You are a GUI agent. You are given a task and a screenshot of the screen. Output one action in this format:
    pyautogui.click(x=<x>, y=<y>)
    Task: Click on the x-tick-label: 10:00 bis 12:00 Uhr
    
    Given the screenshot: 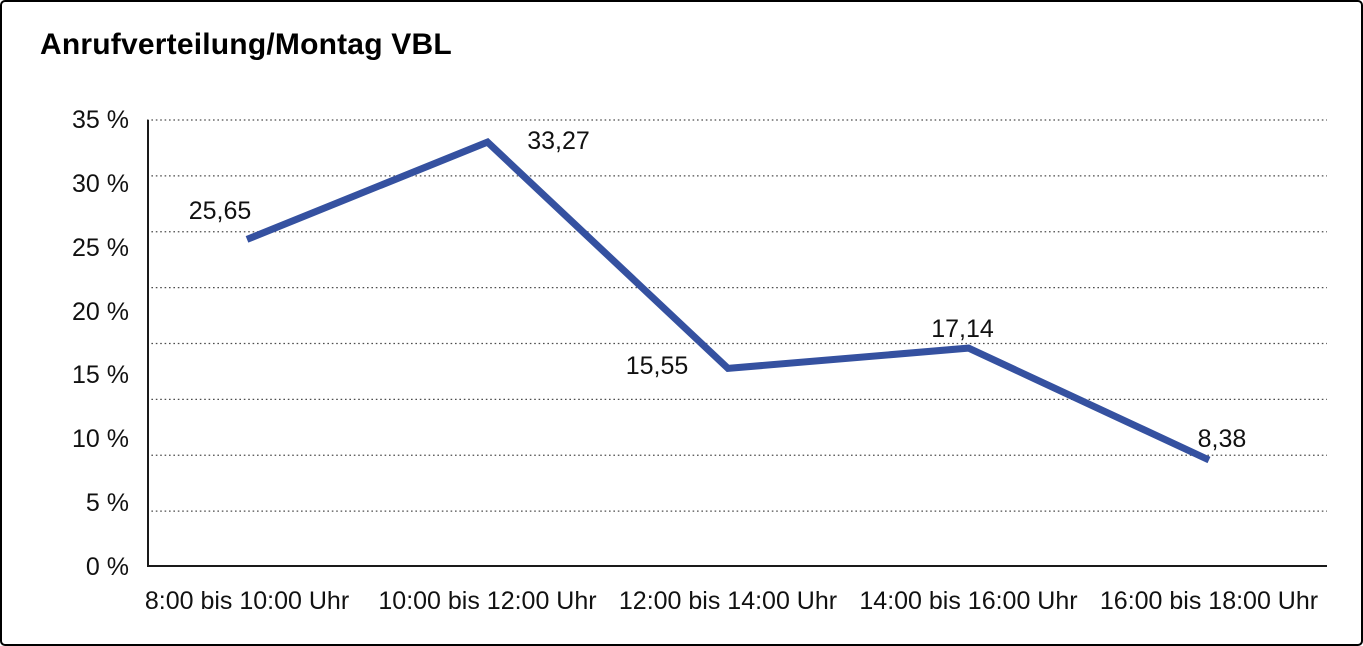 What is the action you would take?
    pyautogui.click(x=487, y=601)
    